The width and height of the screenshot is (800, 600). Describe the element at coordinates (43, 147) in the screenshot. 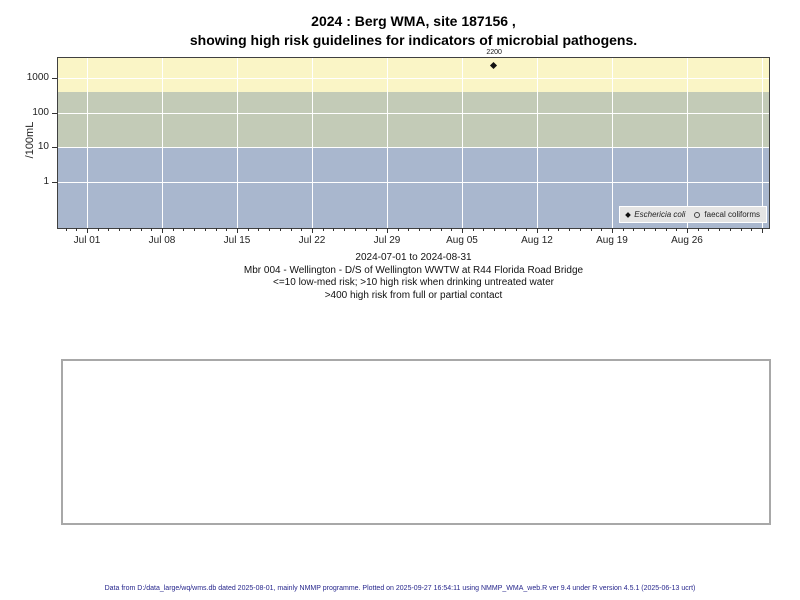

I see `y-axis-tick-label: 10` at that location.